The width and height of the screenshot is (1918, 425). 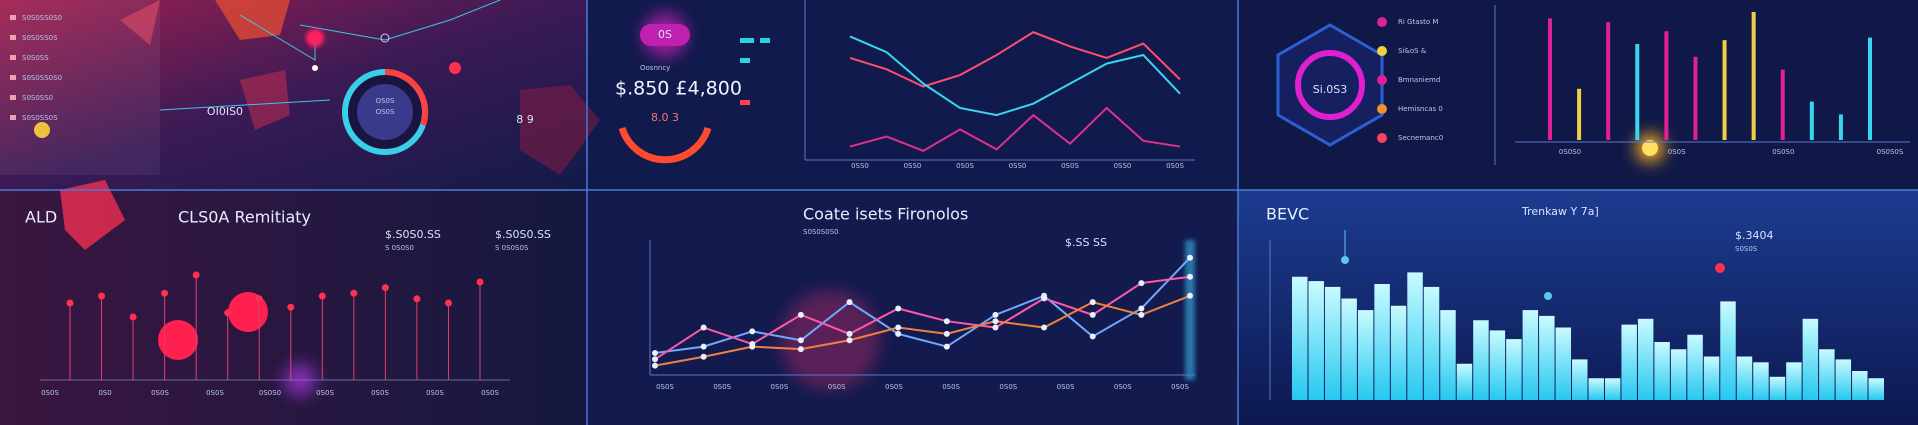 I want to click on legend-label: Ri Gtasto M, so click(x=1418, y=22).